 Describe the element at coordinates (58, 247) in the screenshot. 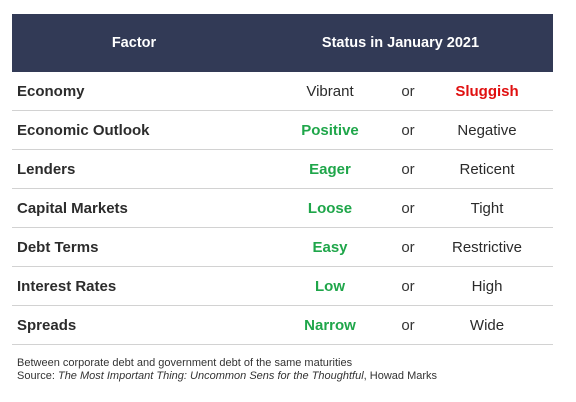

I see `row-factor: Debt Terms` at that location.